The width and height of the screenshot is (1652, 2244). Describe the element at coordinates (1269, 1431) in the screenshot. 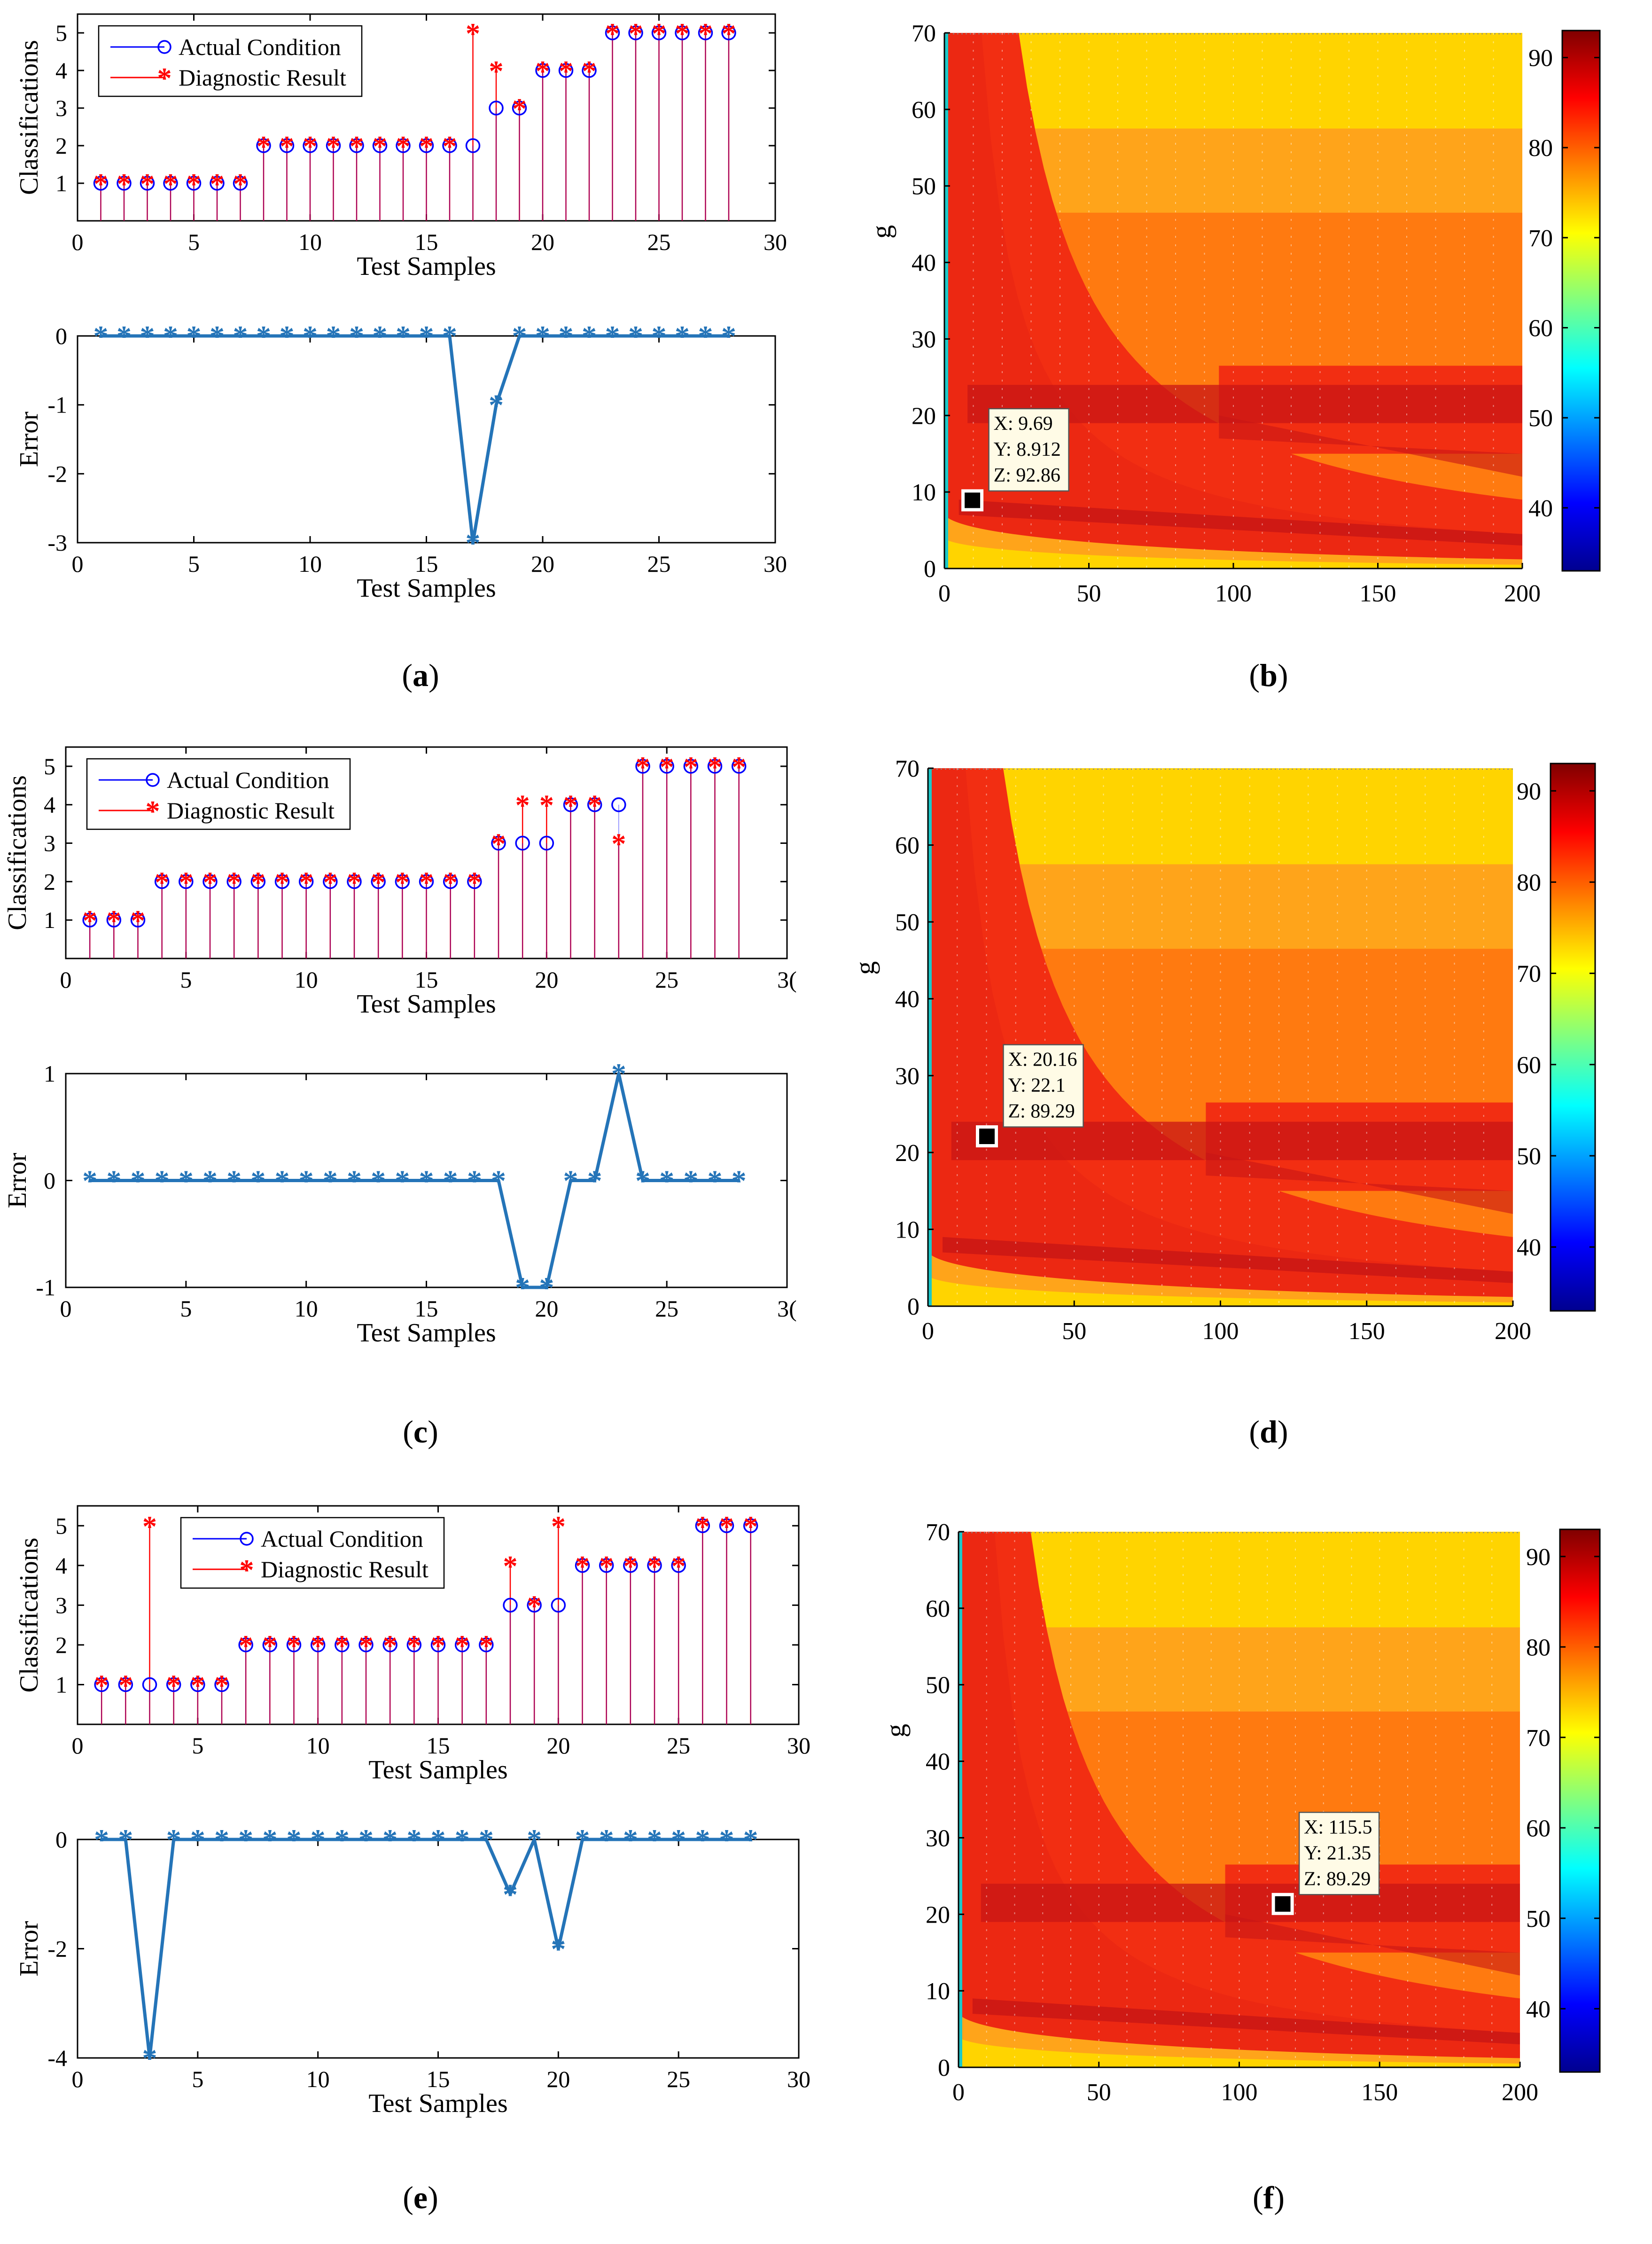

I see `panel-label-letter: d` at that location.